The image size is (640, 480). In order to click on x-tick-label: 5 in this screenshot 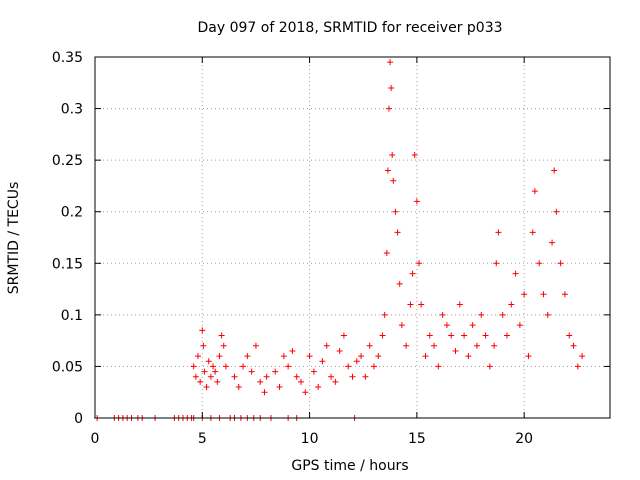, I will do `click(202, 439)`.